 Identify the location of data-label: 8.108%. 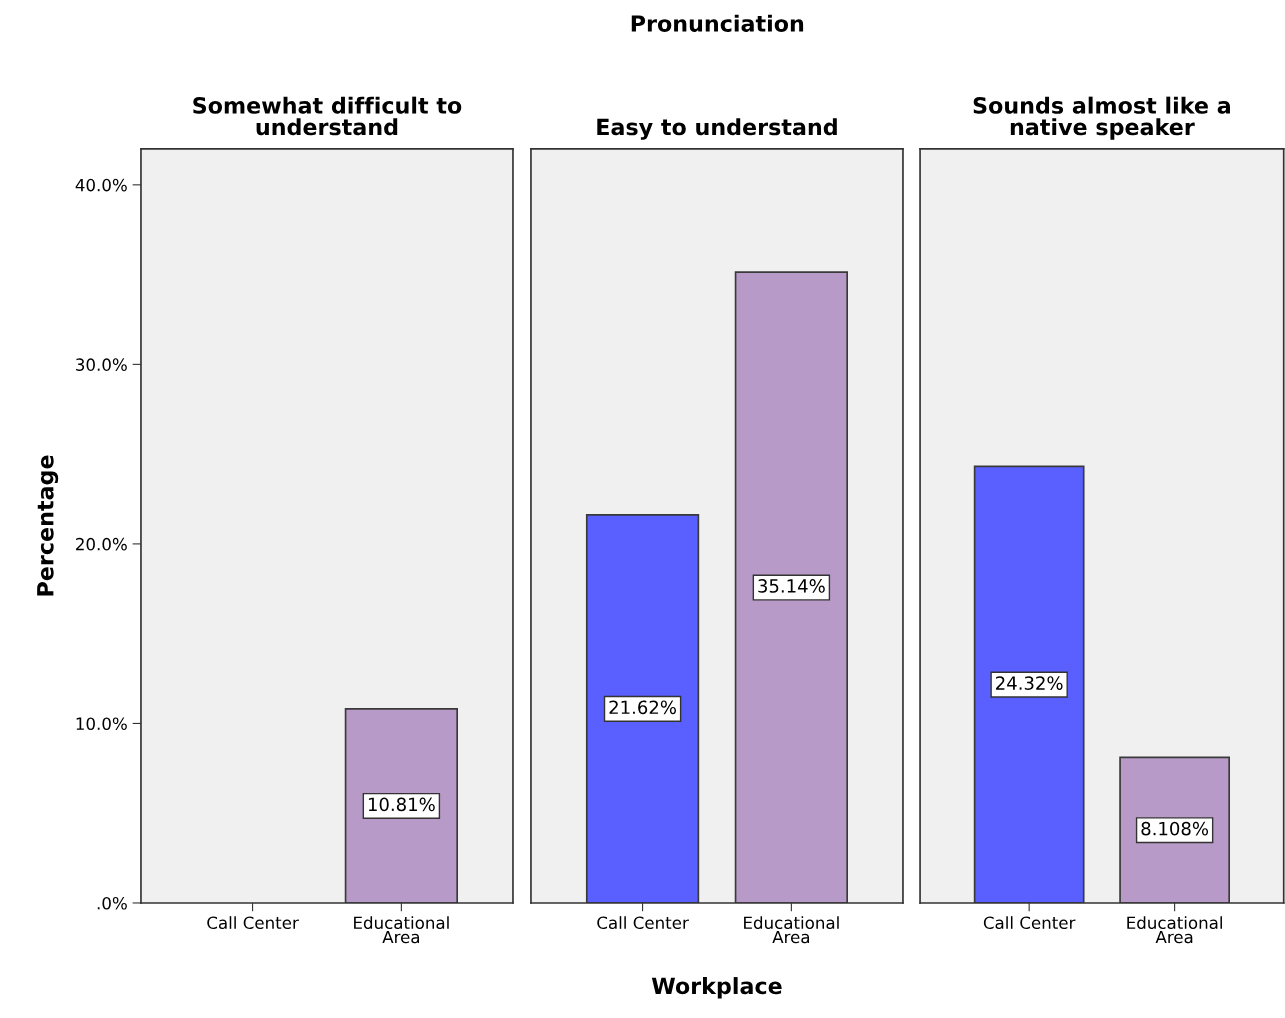
(1175, 828).